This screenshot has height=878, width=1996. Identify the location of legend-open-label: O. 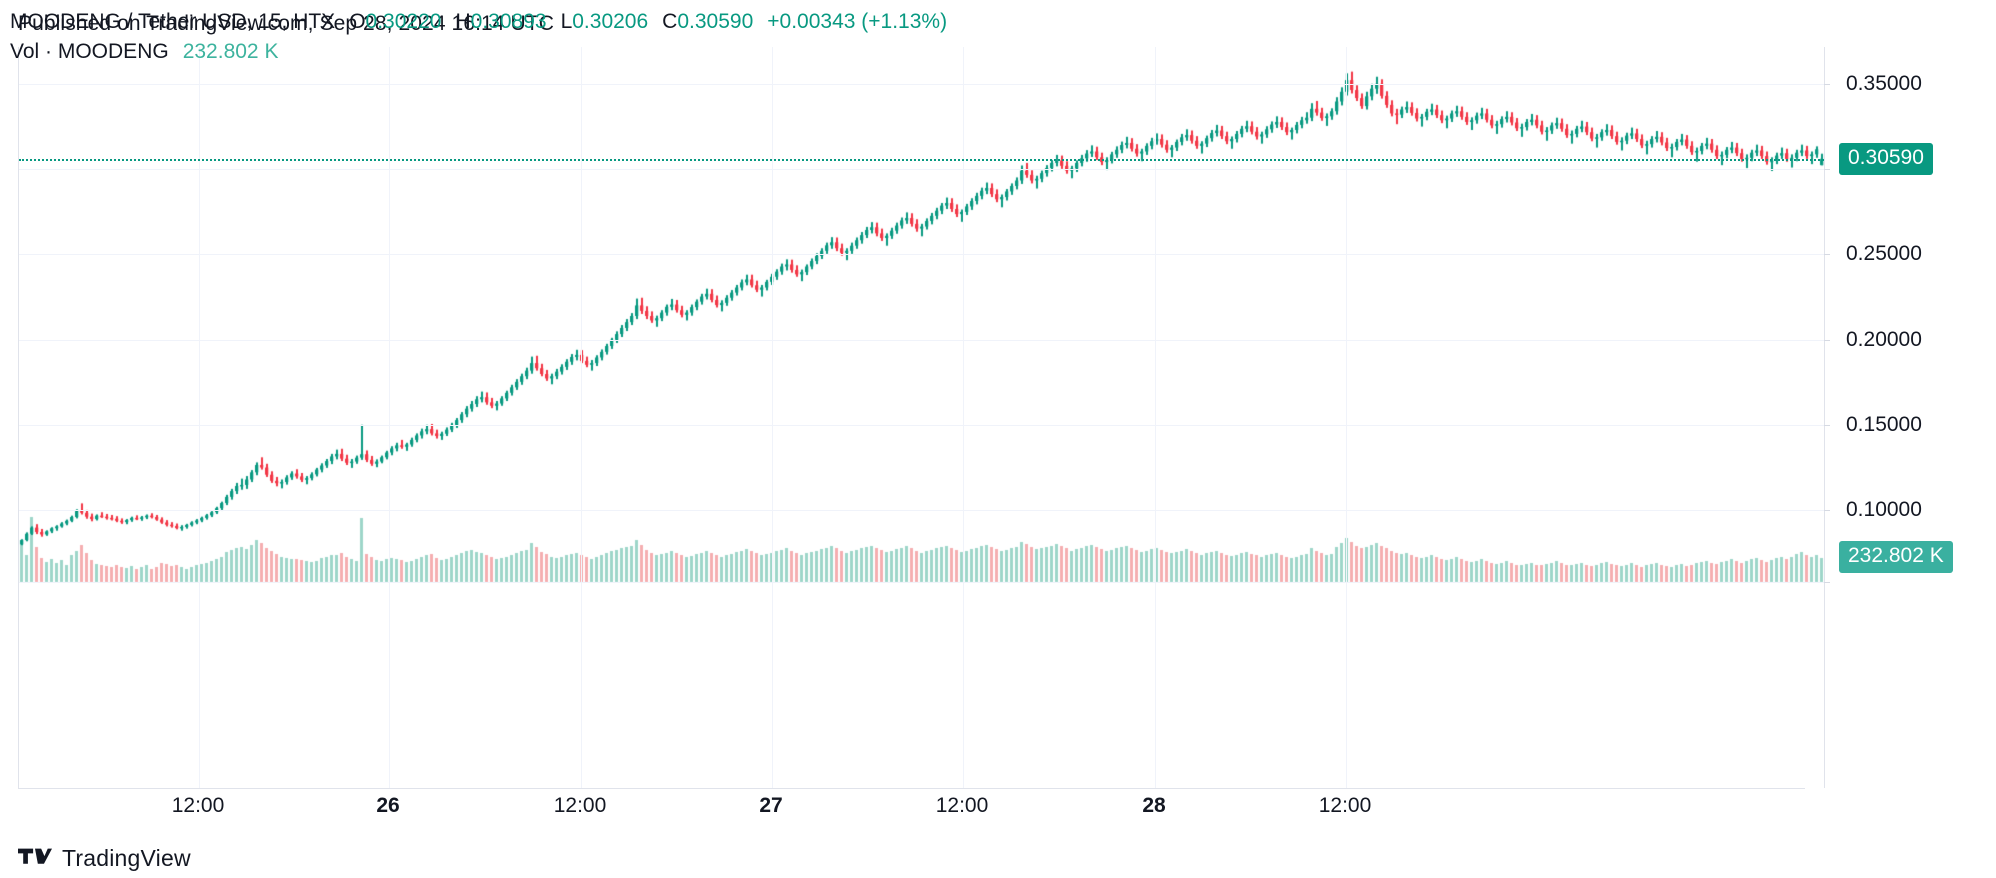
(357, 21).